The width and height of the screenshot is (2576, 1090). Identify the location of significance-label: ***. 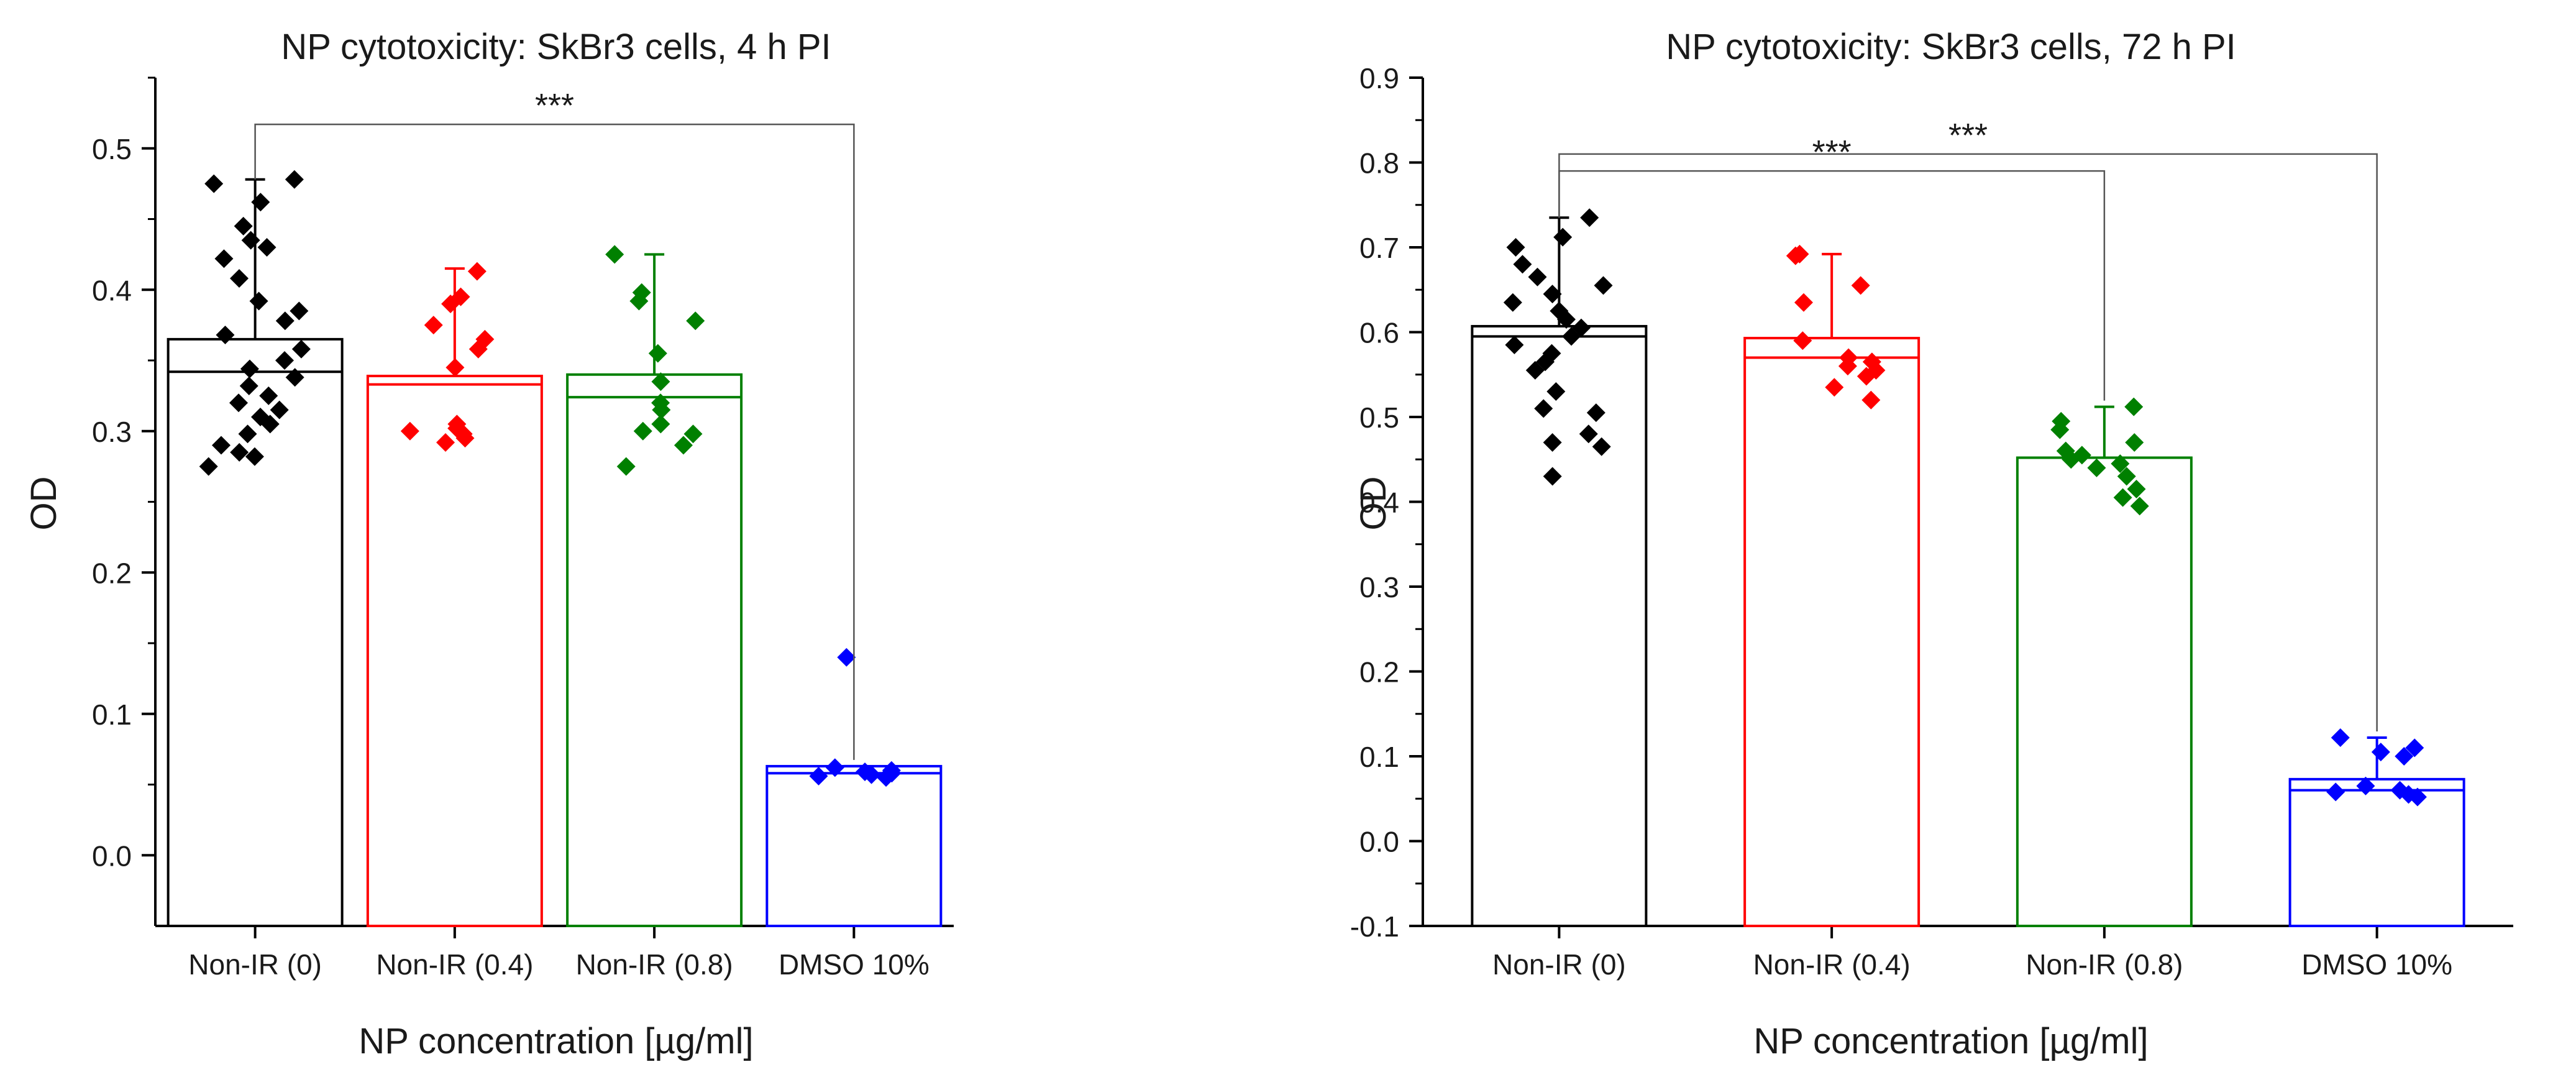
(554, 105).